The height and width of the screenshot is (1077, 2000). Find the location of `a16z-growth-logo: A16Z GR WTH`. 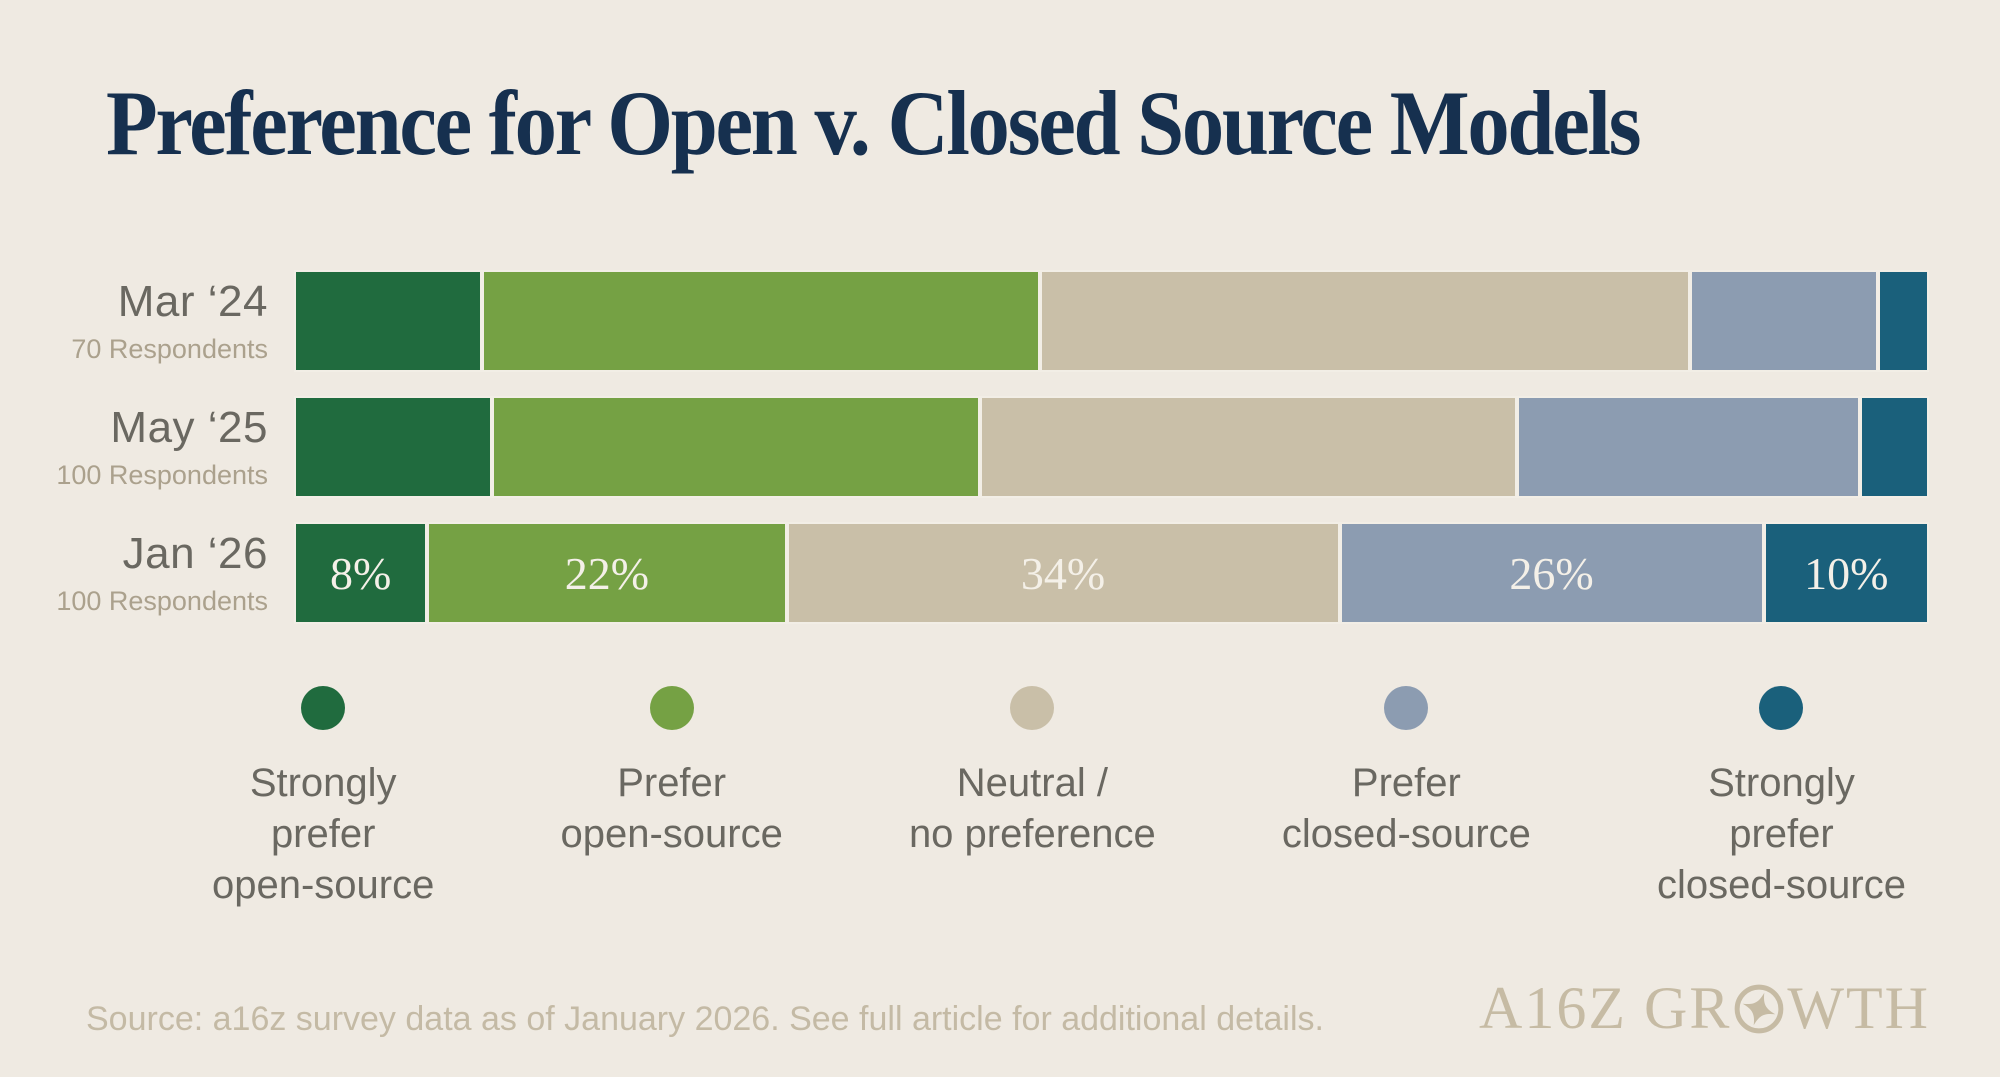

a16z-growth-logo: A16Z GR WTH is located at coordinates (1704, 1008).